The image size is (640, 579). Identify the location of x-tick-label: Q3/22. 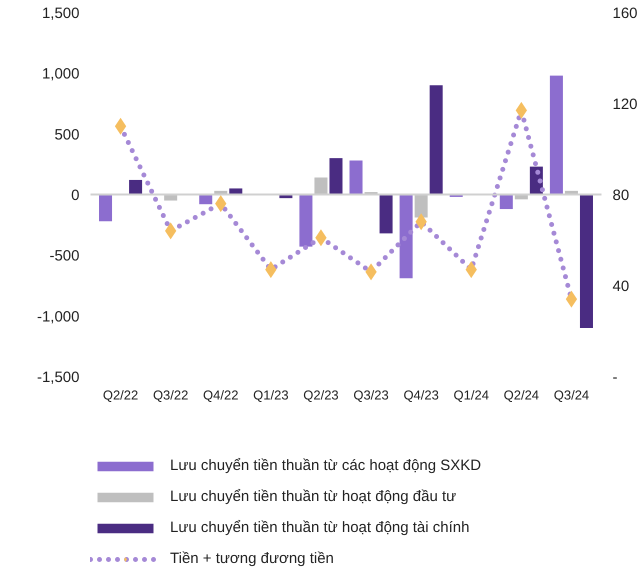
(170, 395).